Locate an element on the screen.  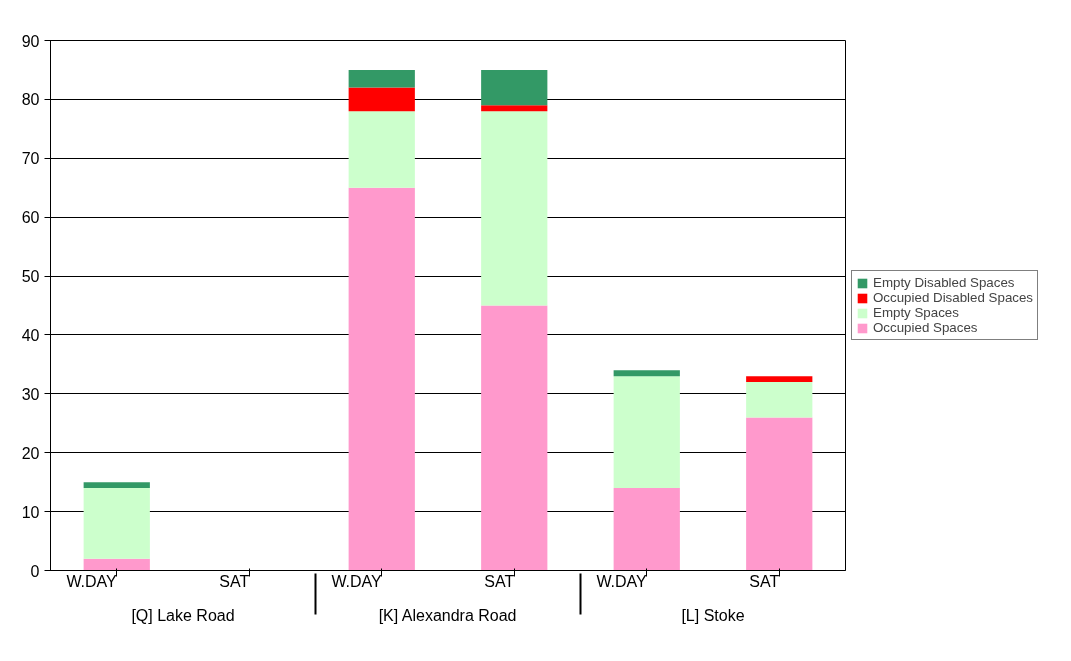
y-tick-label: 40 is located at coordinates (30, 335).